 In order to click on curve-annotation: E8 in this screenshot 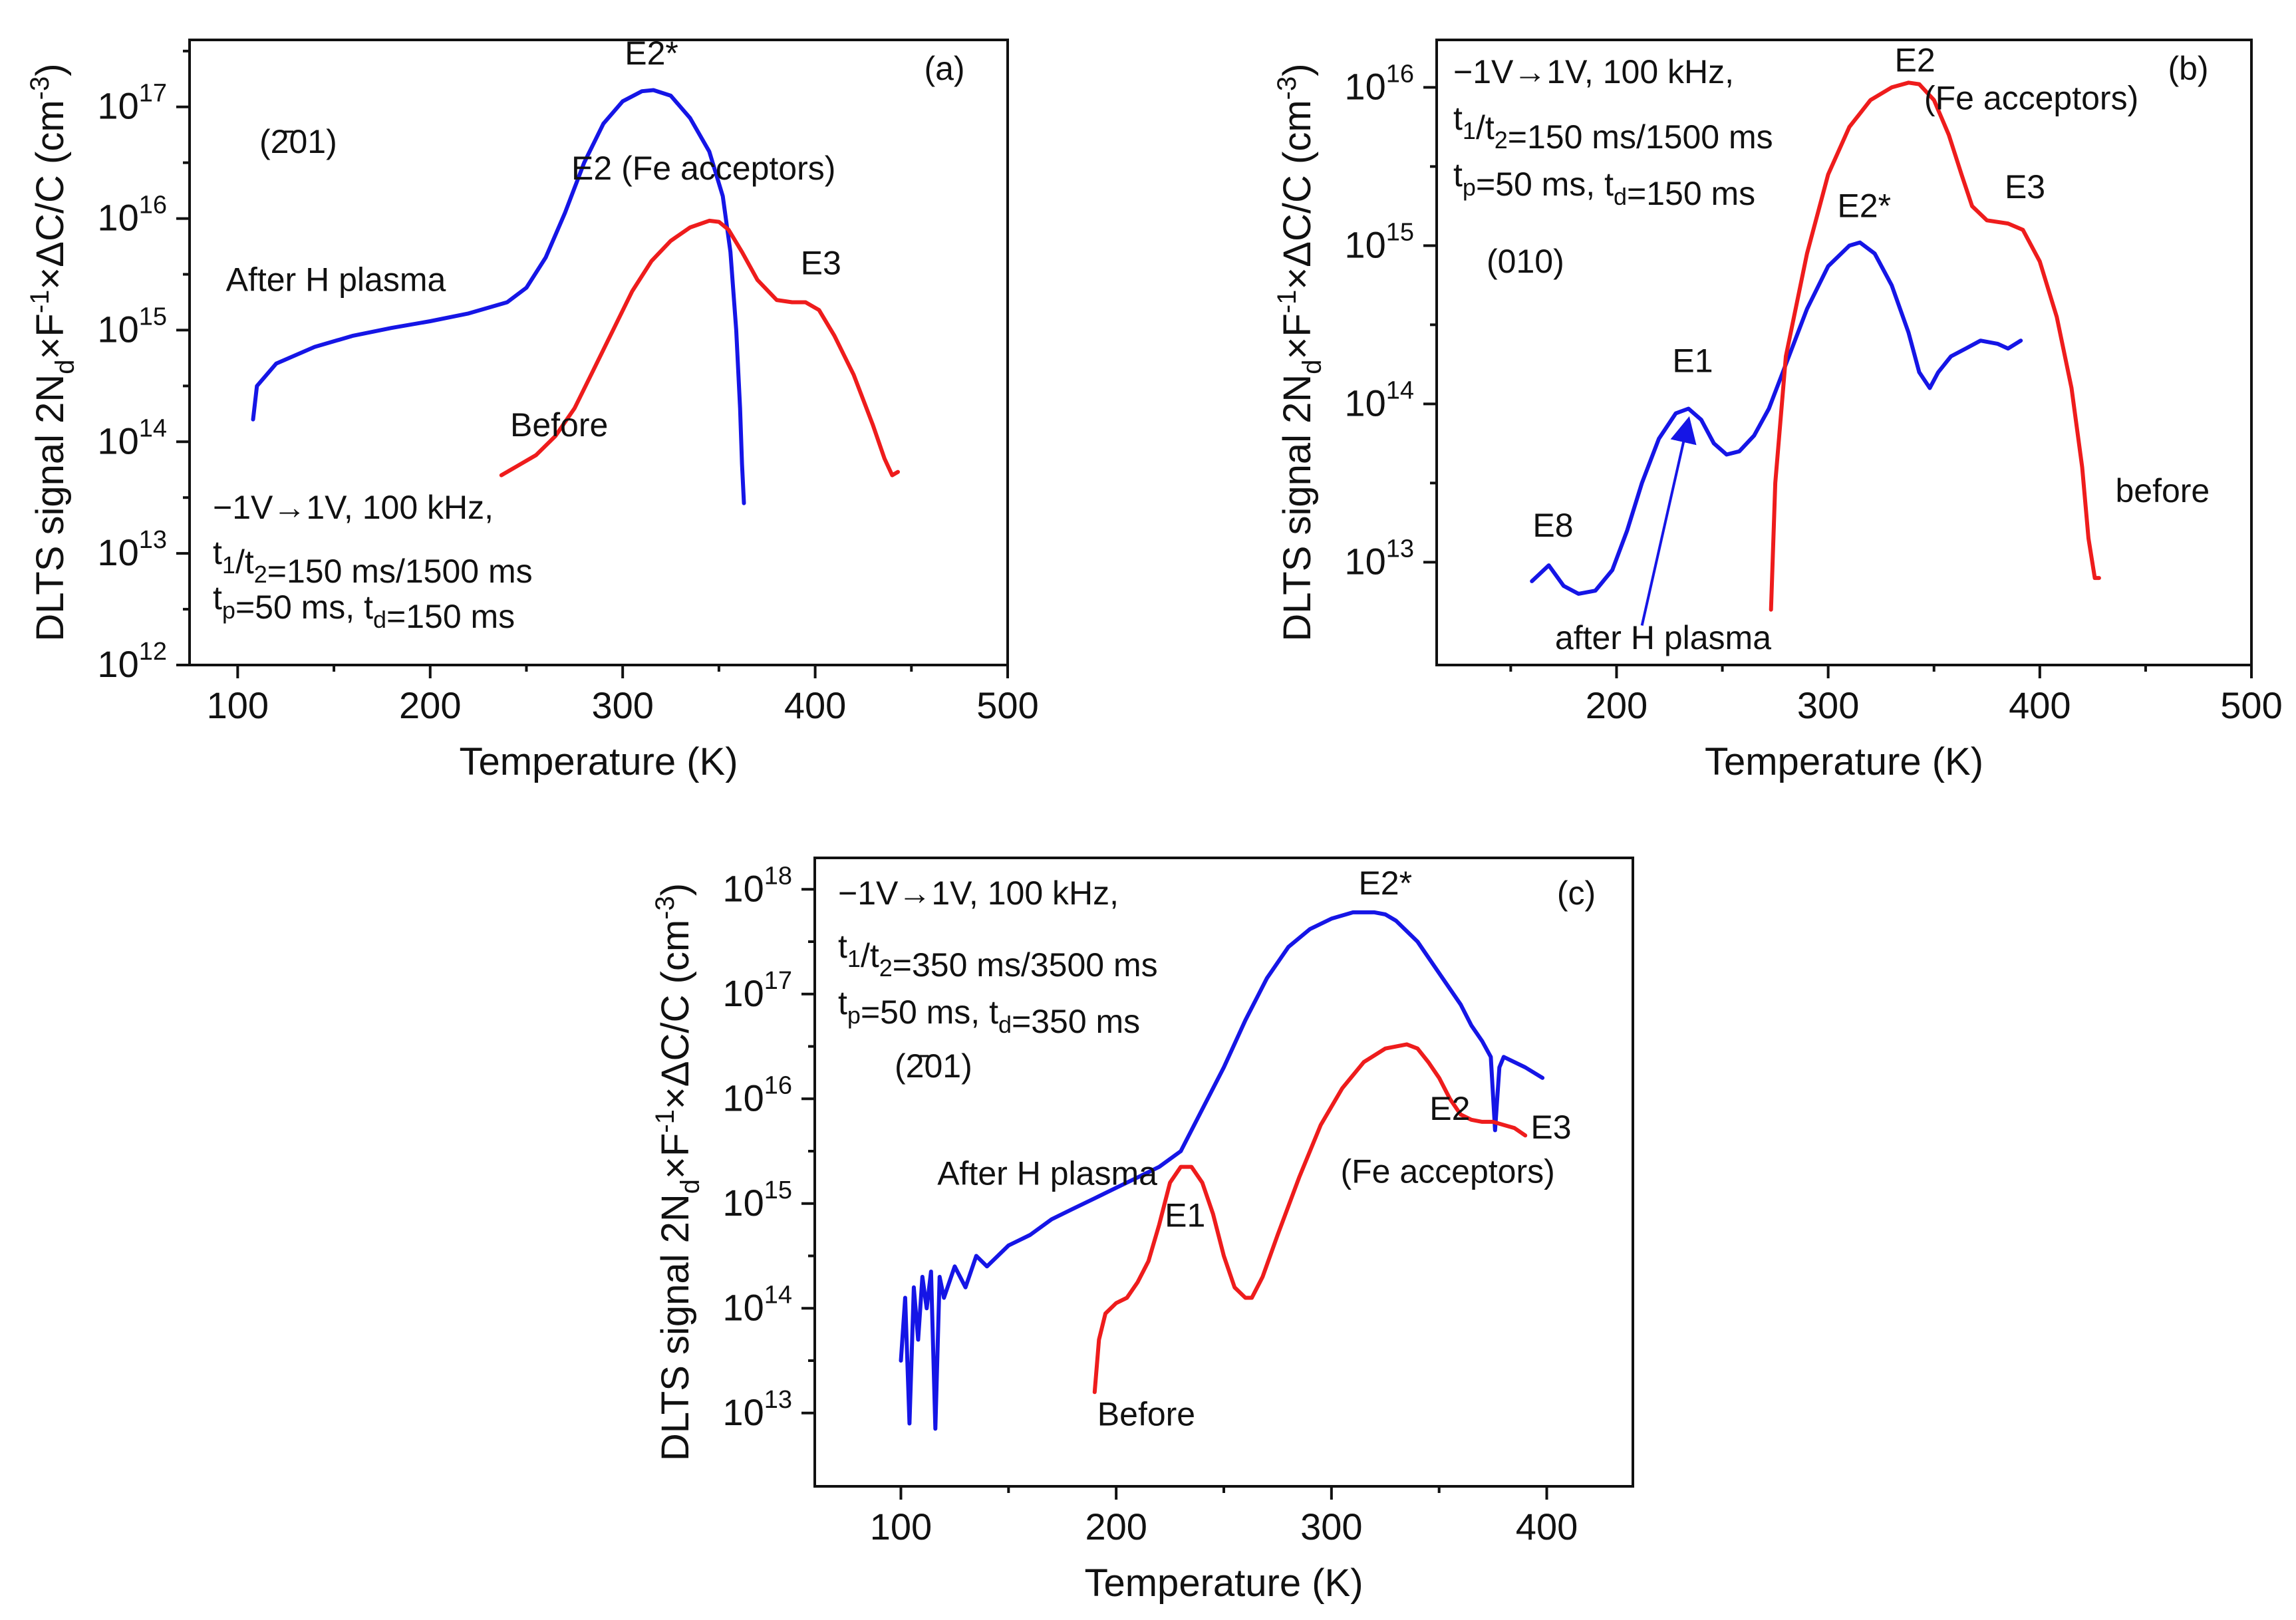, I will do `click(1552, 525)`.